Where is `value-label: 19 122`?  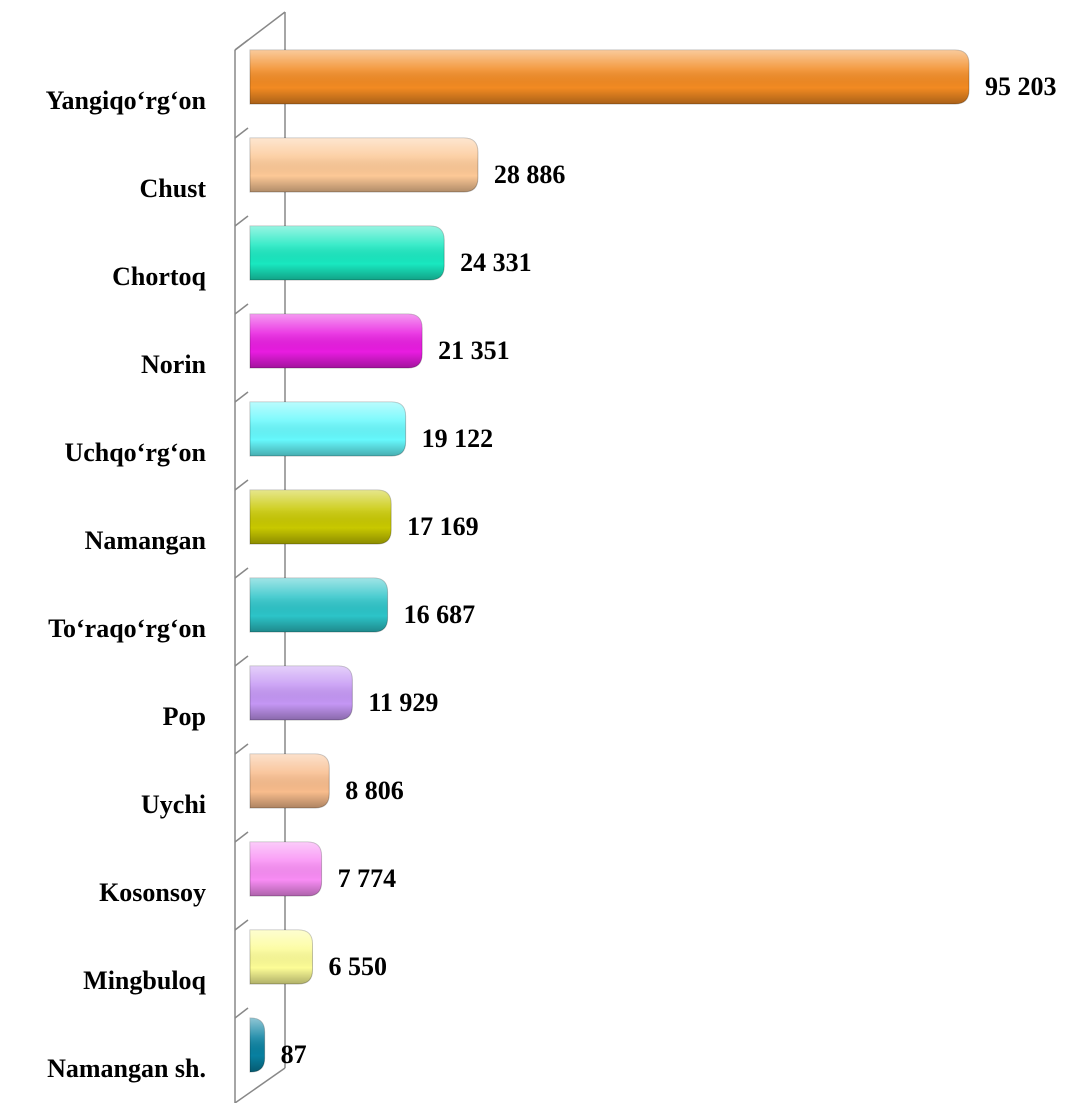 value-label: 19 122 is located at coordinates (458, 438).